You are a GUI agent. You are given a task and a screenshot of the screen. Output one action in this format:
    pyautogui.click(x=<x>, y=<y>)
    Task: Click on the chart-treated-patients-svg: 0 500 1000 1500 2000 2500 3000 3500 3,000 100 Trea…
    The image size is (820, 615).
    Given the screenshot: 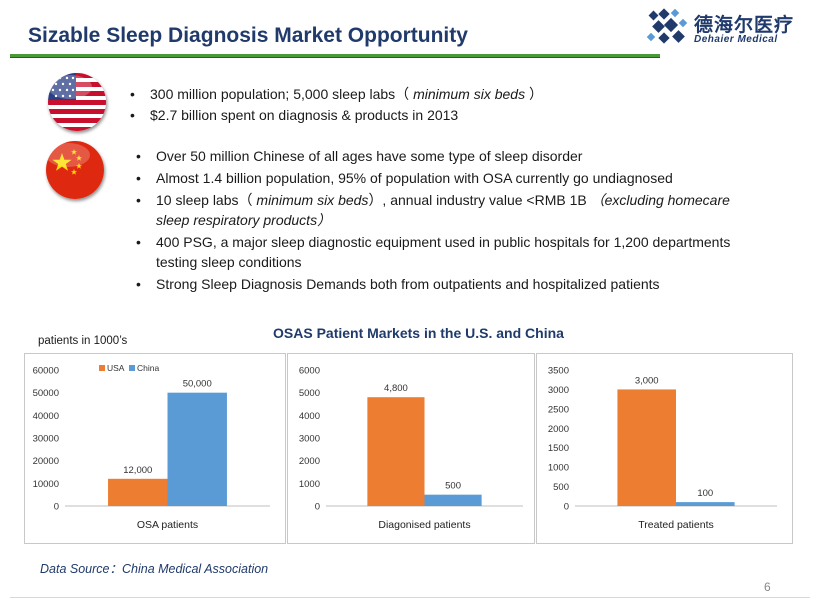 What is the action you would take?
    pyautogui.click(x=662, y=448)
    